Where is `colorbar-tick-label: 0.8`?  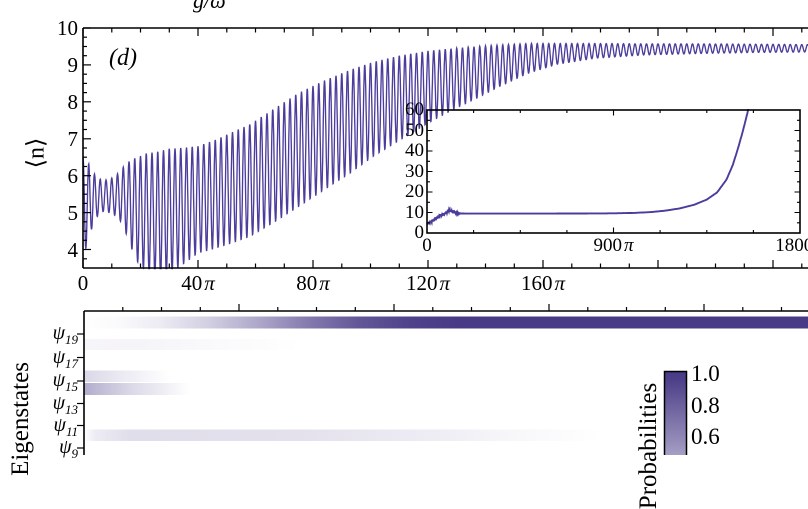 colorbar-tick-label: 0.8 is located at coordinates (705, 405).